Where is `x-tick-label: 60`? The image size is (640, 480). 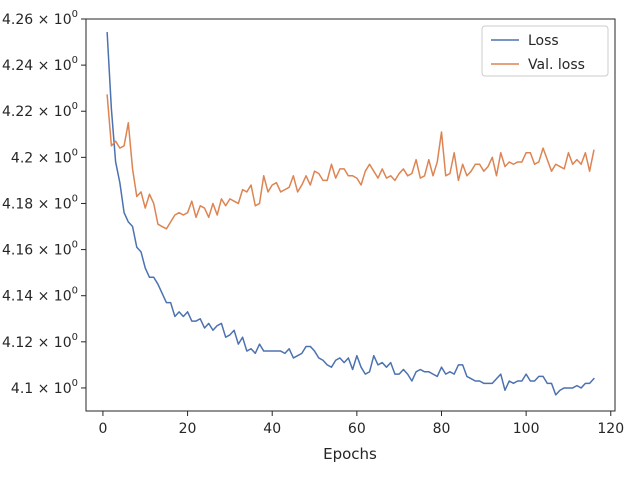 x-tick-label: 60 is located at coordinates (357, 429).